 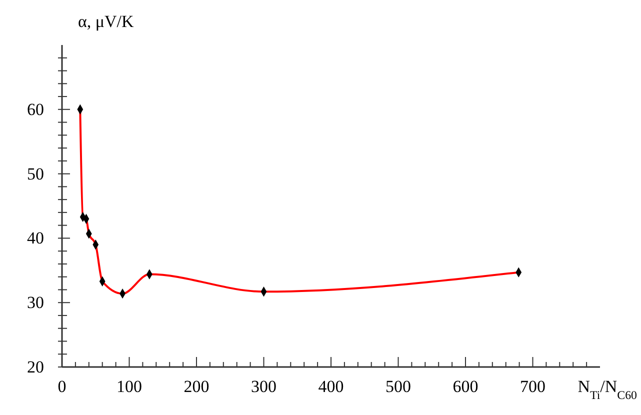 What do you see at coordinates (263, 386) in the screenshot?
I see `x-tick-label: 300` at bounding box center [263, 386].